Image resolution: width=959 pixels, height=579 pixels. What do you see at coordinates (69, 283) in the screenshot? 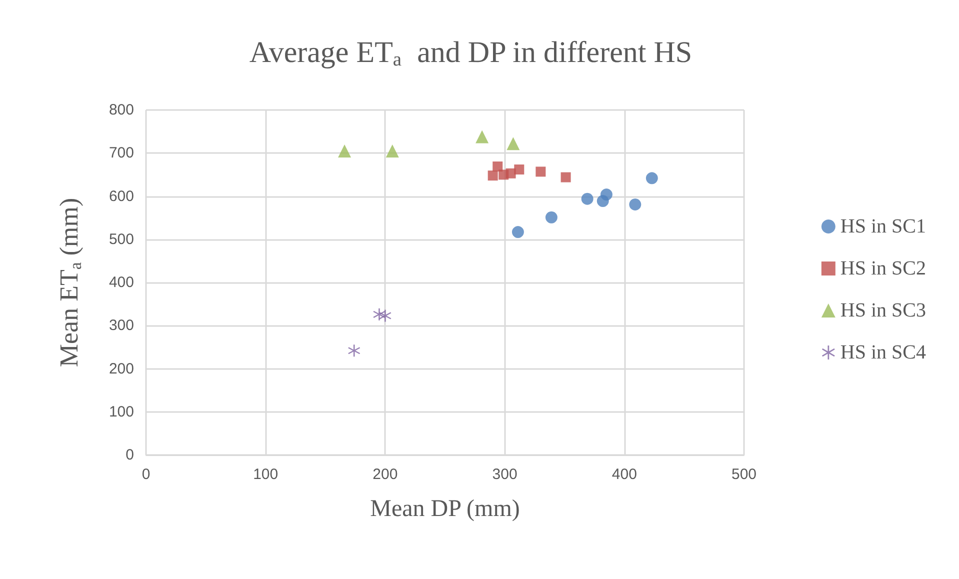
I see `y-axis-title: Mean ETa (mm)` at bounding box center [69, 283].